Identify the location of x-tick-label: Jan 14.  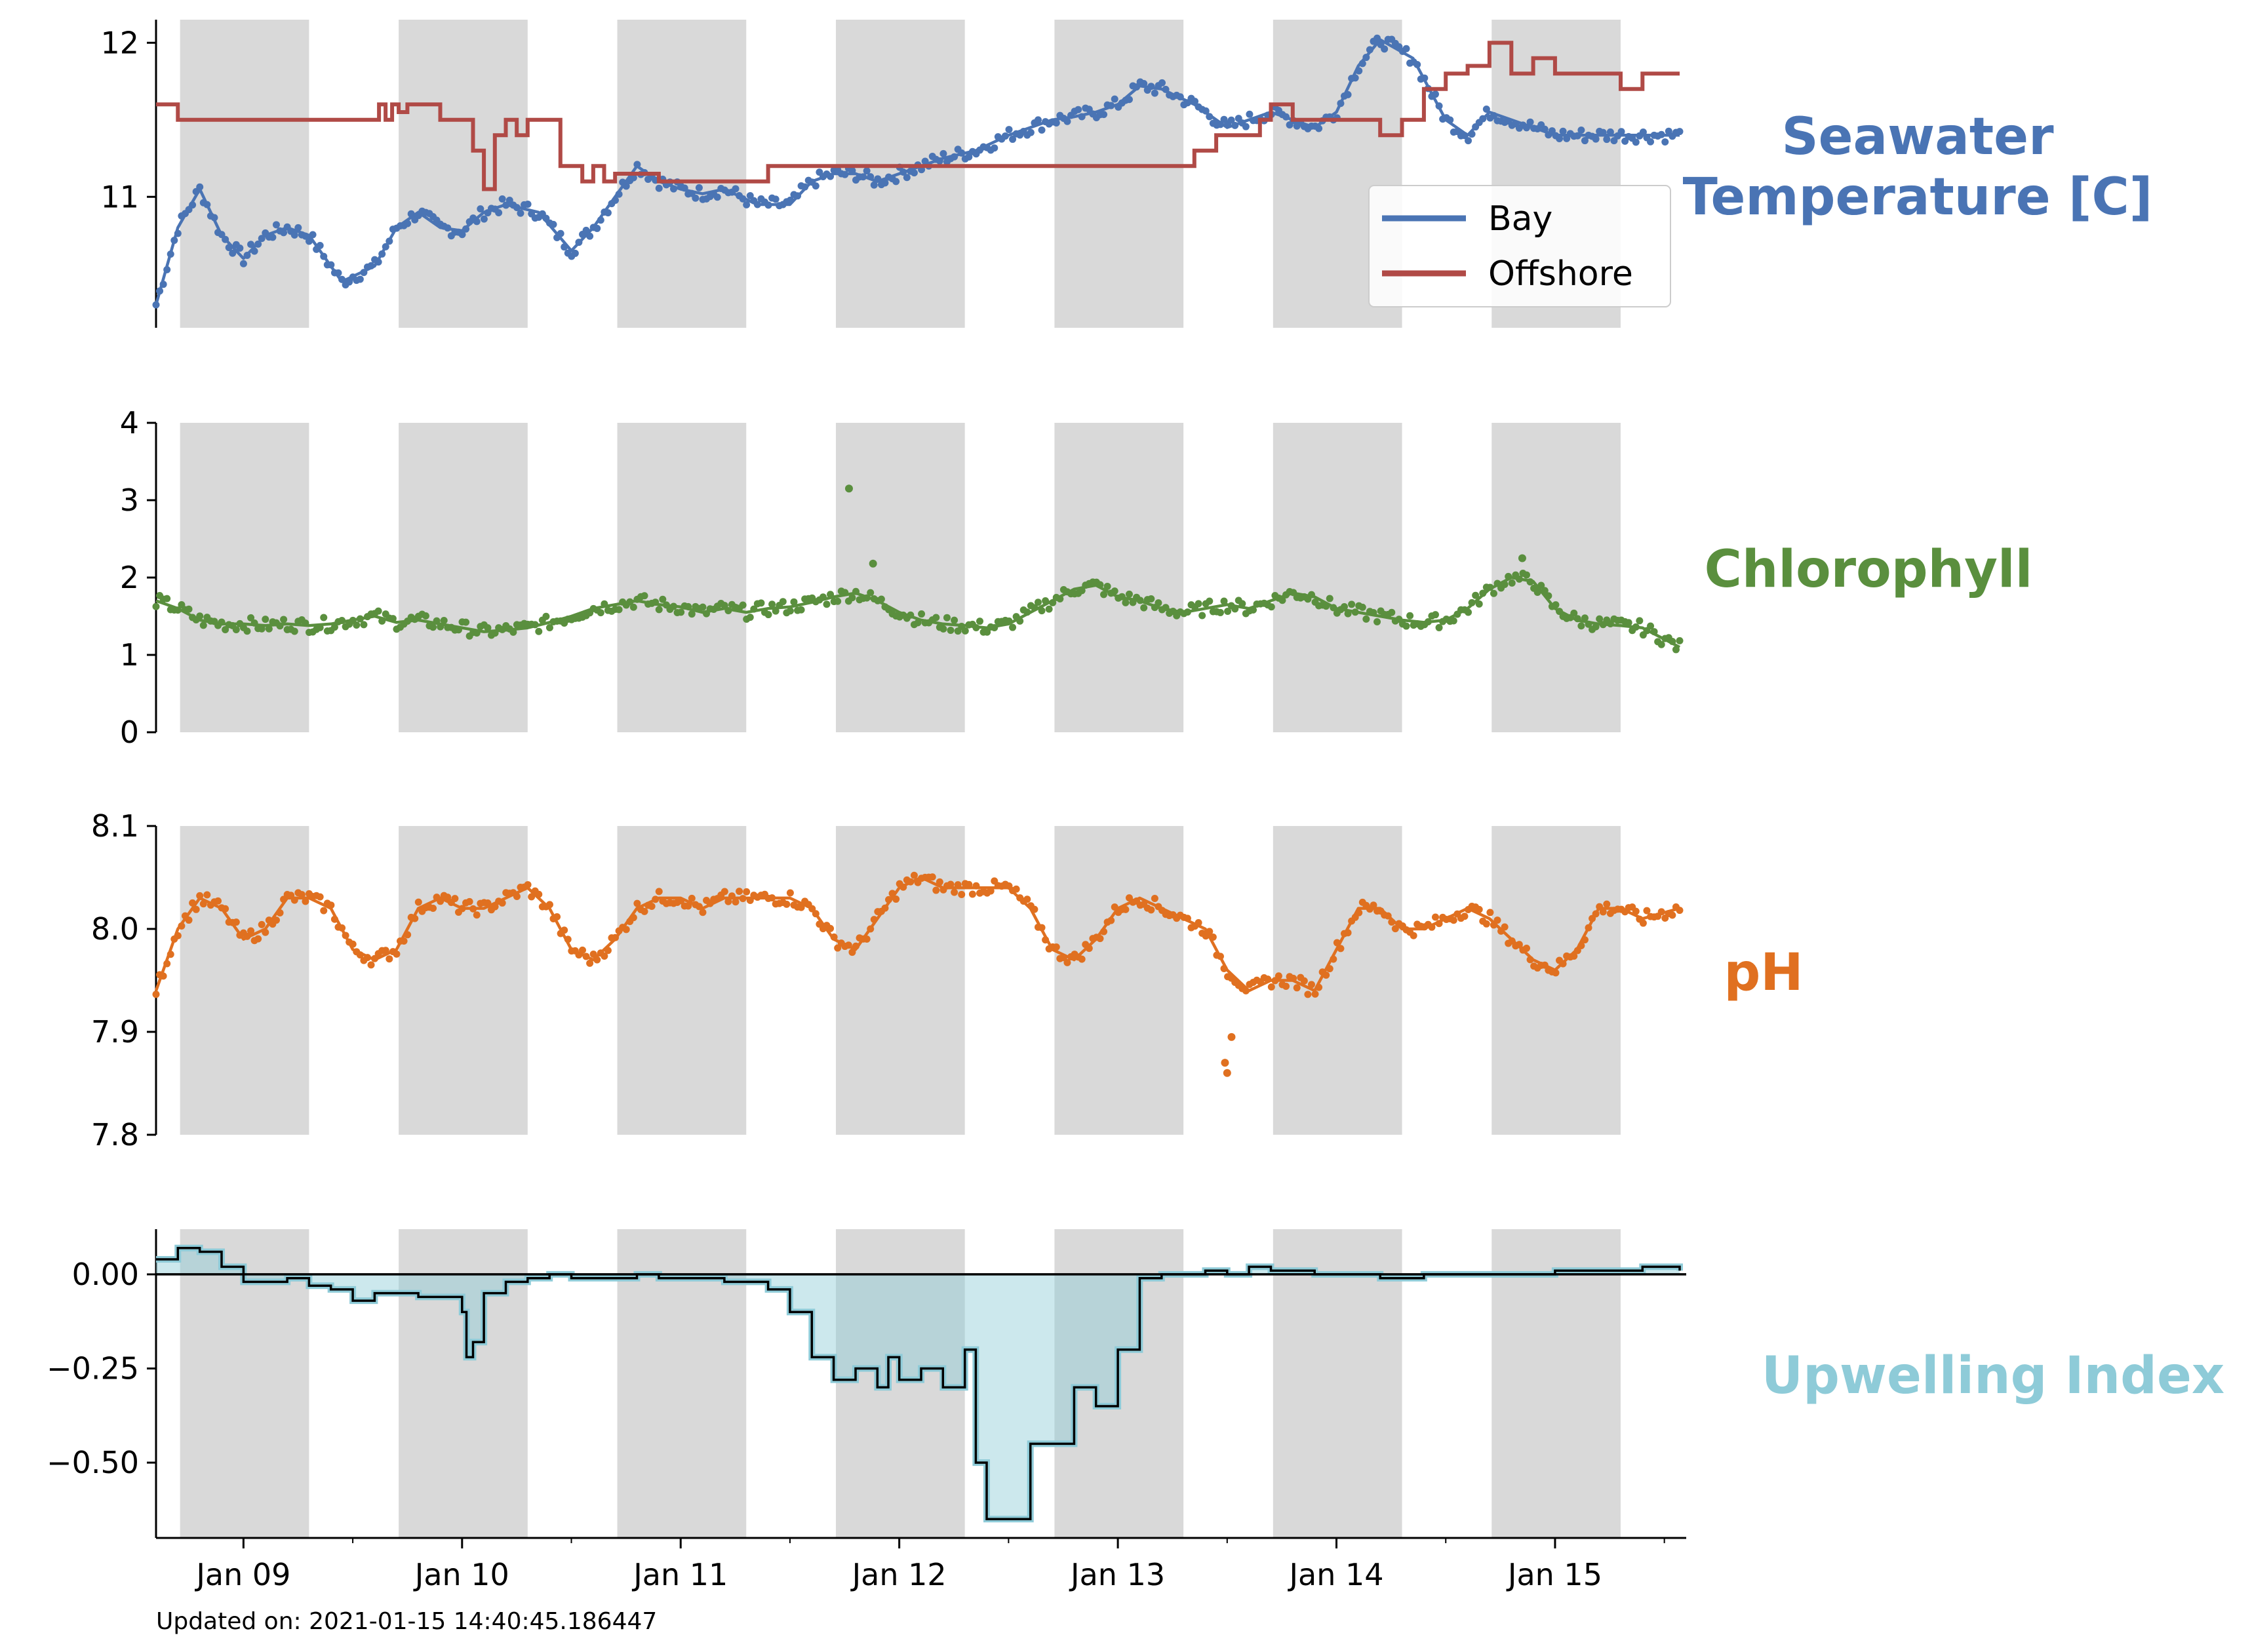
(1335, 1574).